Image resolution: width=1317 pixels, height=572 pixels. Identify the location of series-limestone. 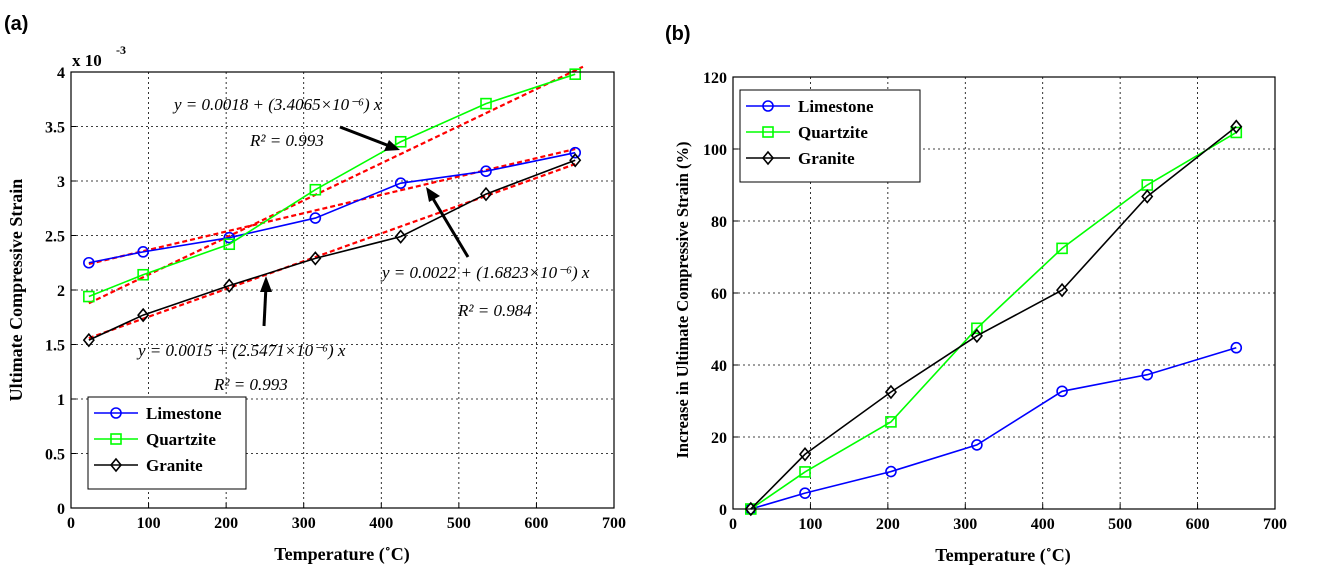
(332, 207).